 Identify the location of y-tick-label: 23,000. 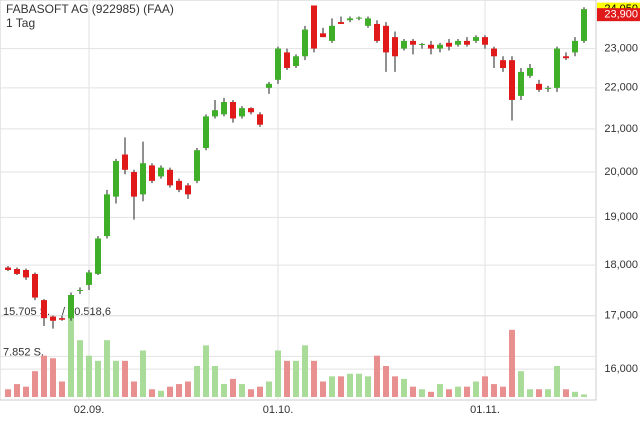
(621, 48).